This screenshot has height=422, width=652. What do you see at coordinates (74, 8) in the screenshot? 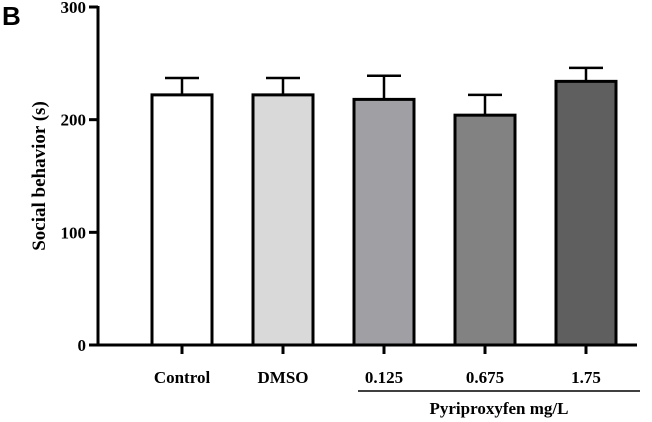
I see `y-tick-label-300: 300` at bounding box center [74, 8].